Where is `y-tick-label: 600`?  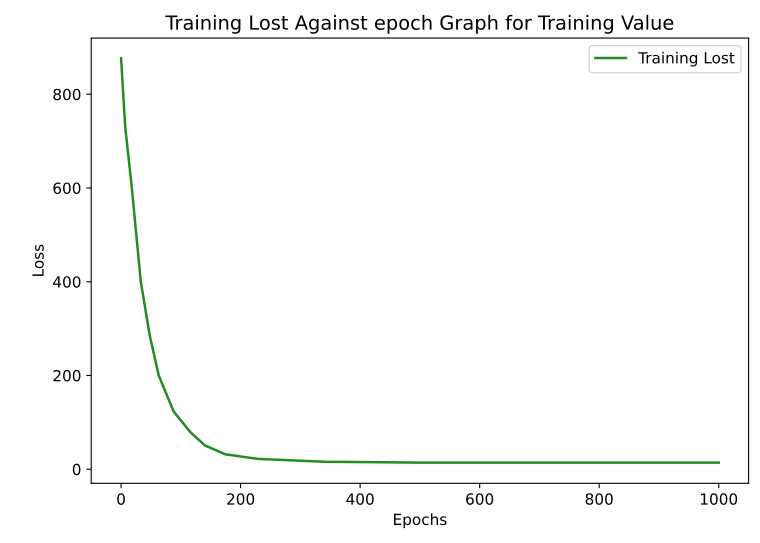 y-tick-label: 600 is located at coordinates (66, 188).